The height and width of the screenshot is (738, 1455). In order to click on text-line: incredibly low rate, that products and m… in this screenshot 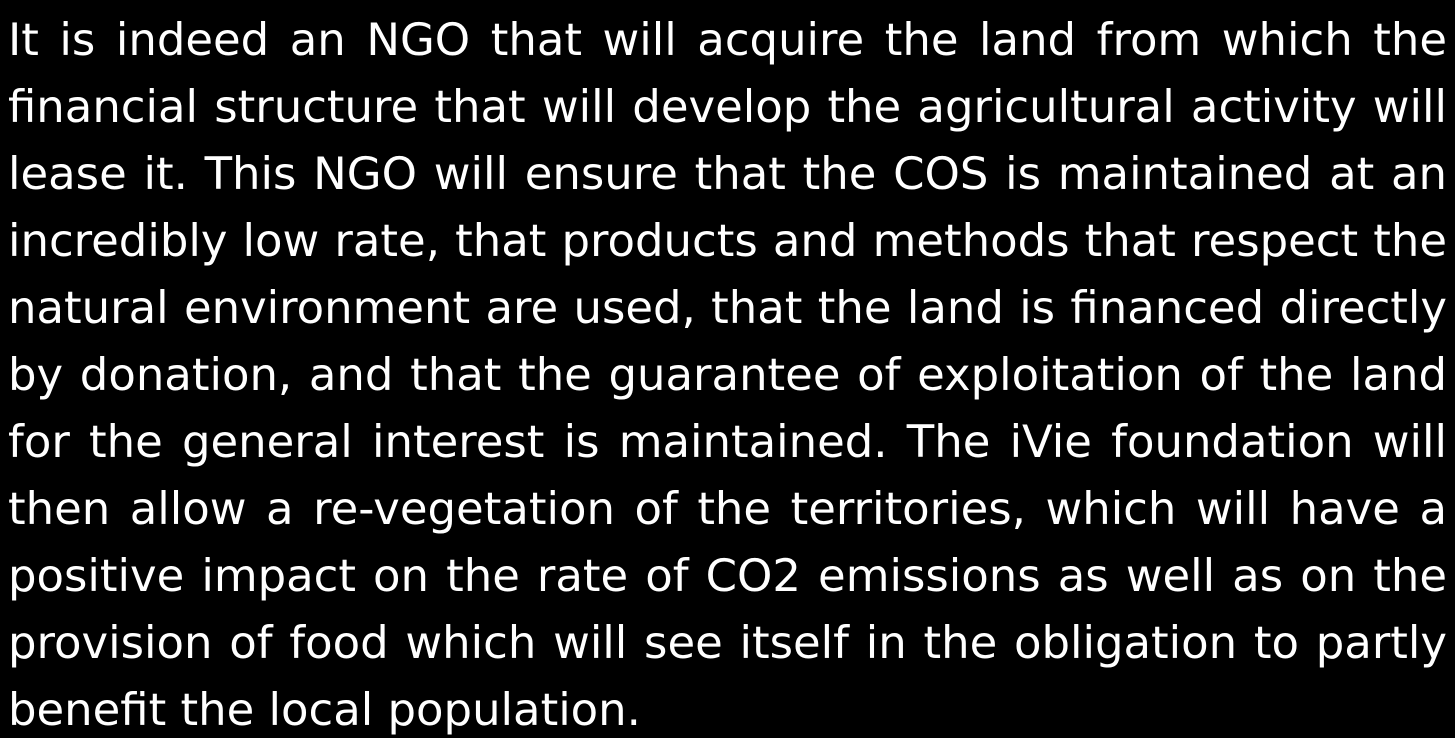, I will do `click(727, 240)`.